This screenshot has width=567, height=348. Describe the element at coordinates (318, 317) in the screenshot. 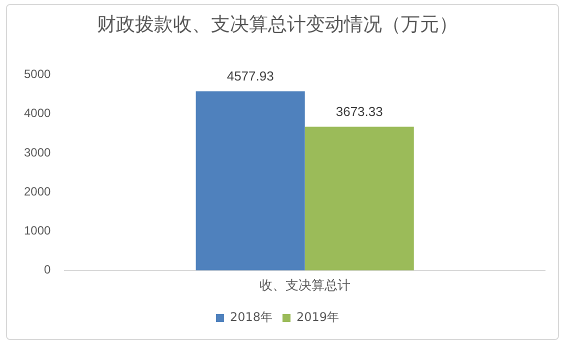

I see `legend-label: 2019年` at that location.